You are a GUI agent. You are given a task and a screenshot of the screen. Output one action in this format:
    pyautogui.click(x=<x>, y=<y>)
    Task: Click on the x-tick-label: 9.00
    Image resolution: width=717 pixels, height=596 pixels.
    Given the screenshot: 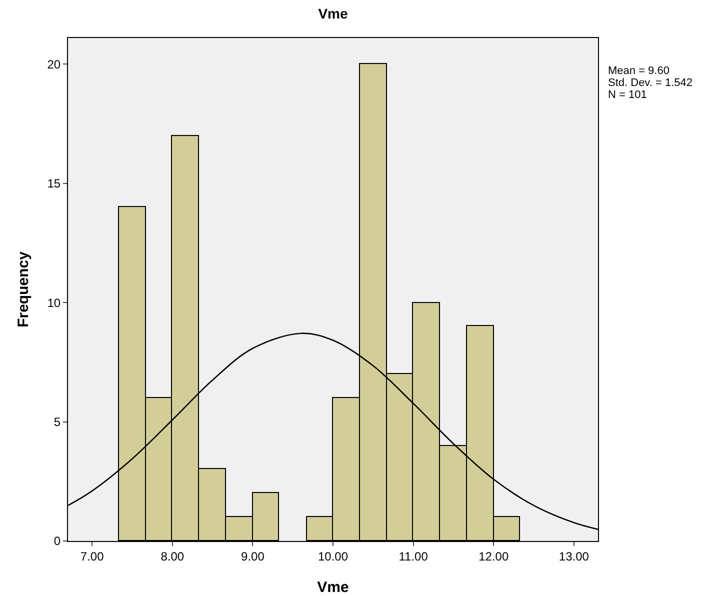 What is the action you would take?
    pyautogui.click(x=253, y=556)
    